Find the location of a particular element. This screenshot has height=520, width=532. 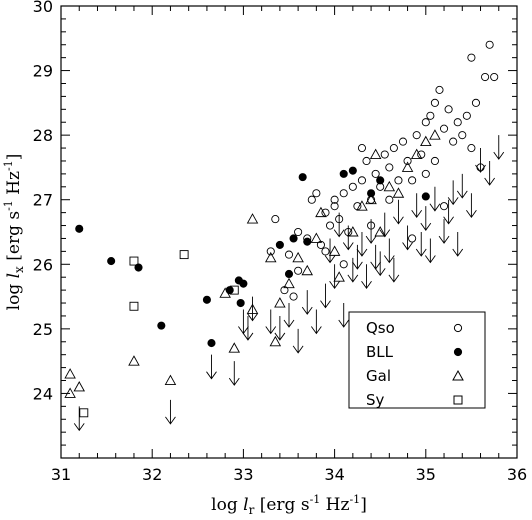

y-tick-label: 24 is located at coordinates (43, 393).